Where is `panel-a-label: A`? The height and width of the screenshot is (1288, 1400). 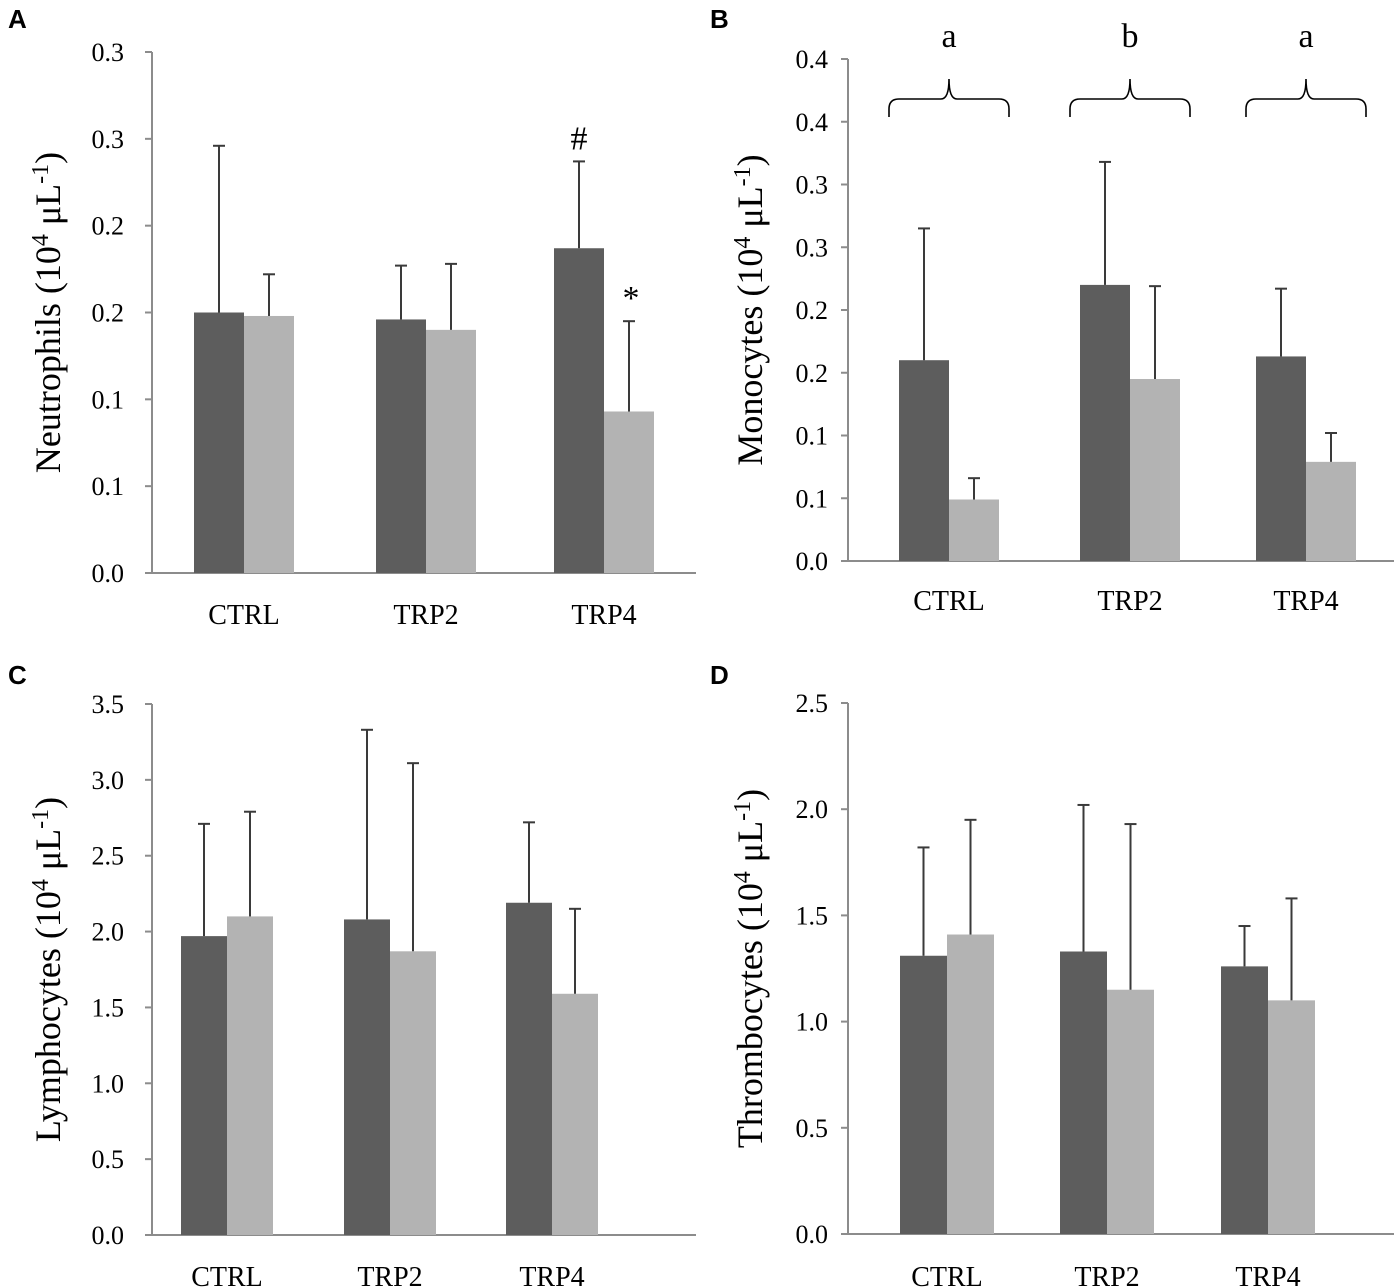
panel-a-label: A is located at coordinates (17, 19).